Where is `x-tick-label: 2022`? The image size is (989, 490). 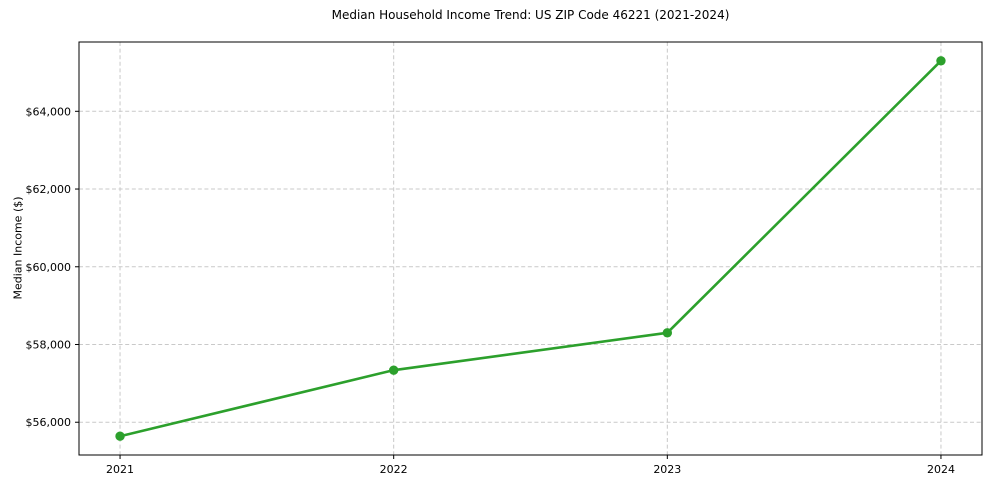
x-tick-label: 2022 is located at coordinates (394, 469).